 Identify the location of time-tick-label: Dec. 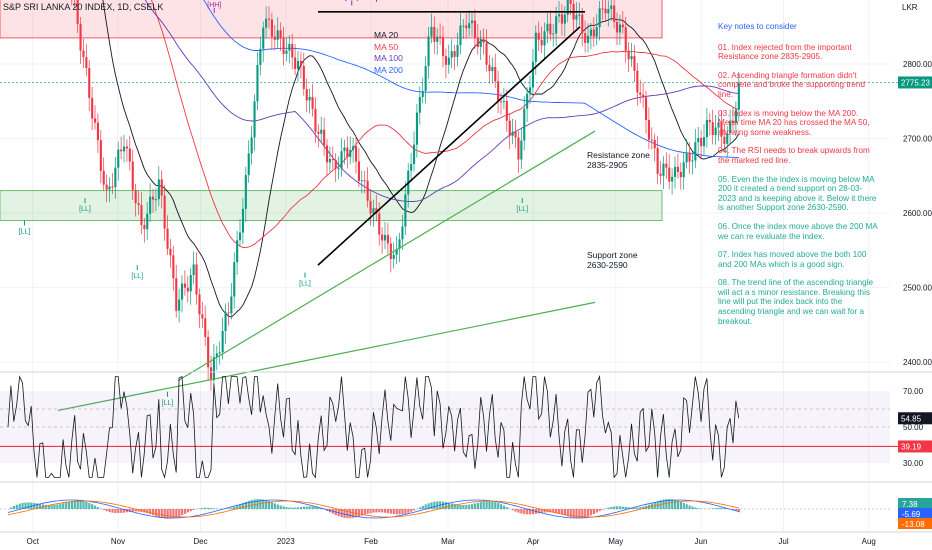
(200, 541).